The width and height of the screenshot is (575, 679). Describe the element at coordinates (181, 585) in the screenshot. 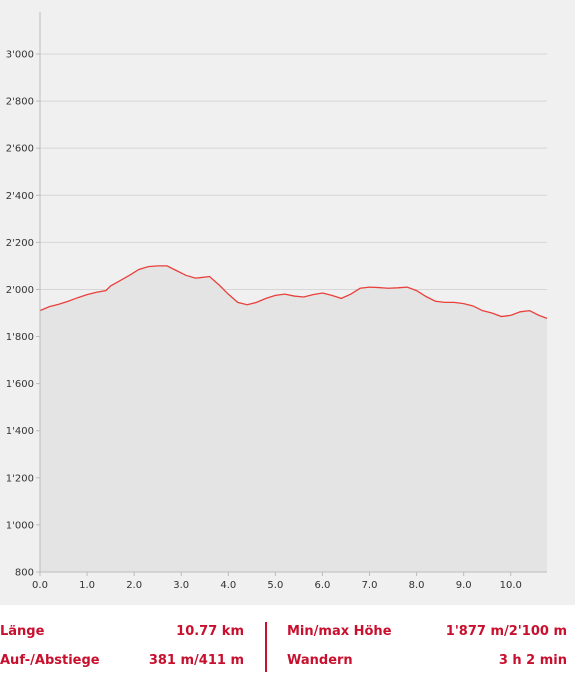

I see `x-tick-label-3: 3.0` at that location.